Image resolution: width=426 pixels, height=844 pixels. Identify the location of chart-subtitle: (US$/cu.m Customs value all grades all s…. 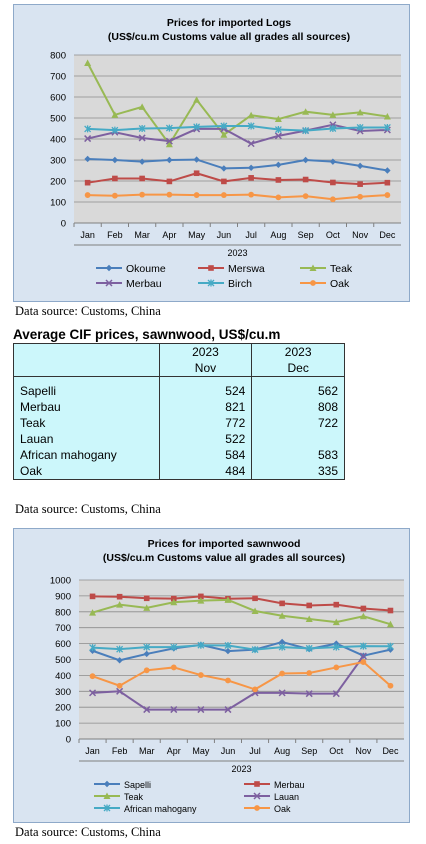
(229, 37).